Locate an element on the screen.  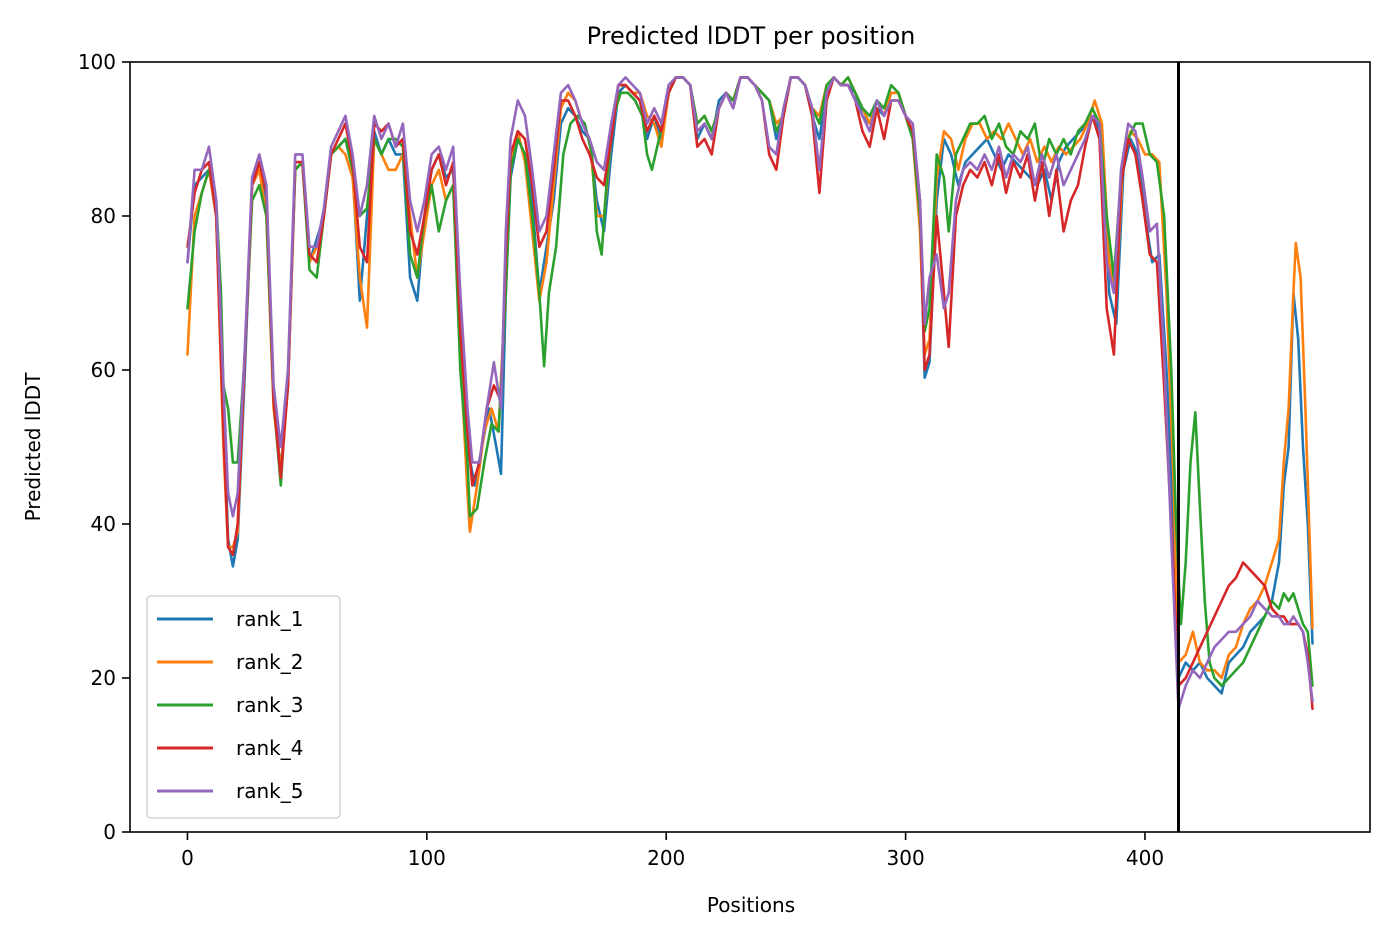
legend-label: rank_2 is located at coordinates (269, 662).